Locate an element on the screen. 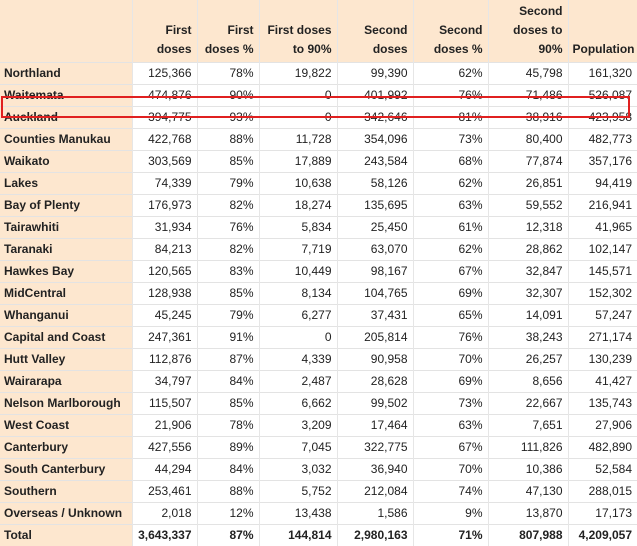 The height and width of the screenshot is (546, 637). cell-first-doses-percent: 82% is located at coordinates (228, 206).